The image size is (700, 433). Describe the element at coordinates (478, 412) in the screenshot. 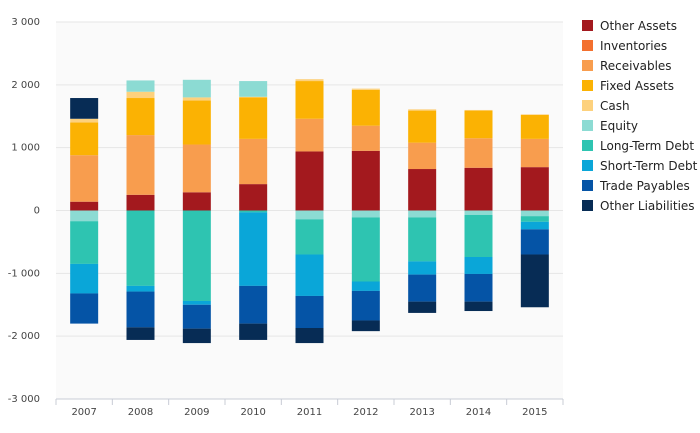

I see `x-tick-label: 2014` at that location.